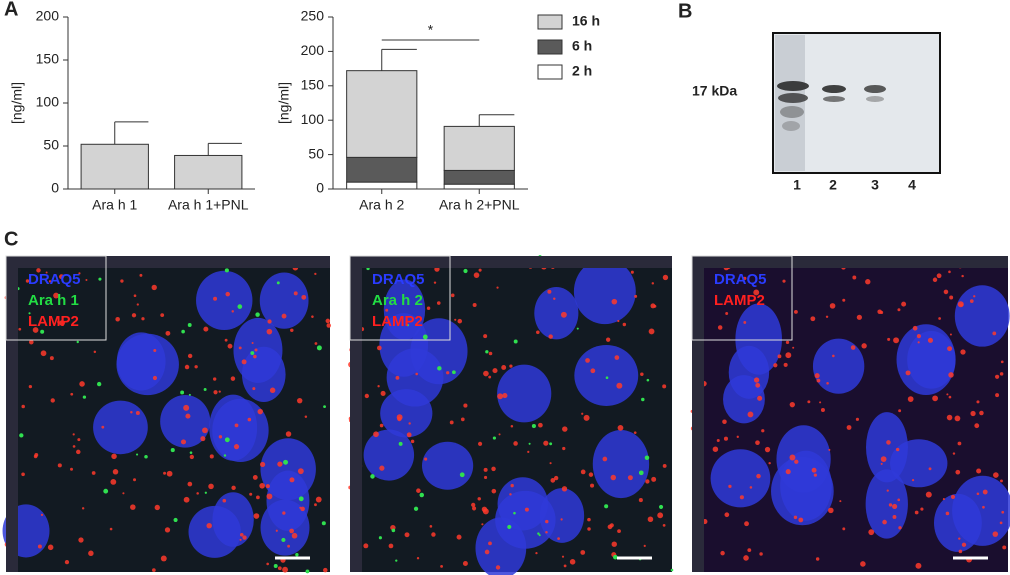 Image resolution: width=1010 pixels, height=575 pixels. I want to click on y-axis-label: [ng/ml], so click(284, 103).